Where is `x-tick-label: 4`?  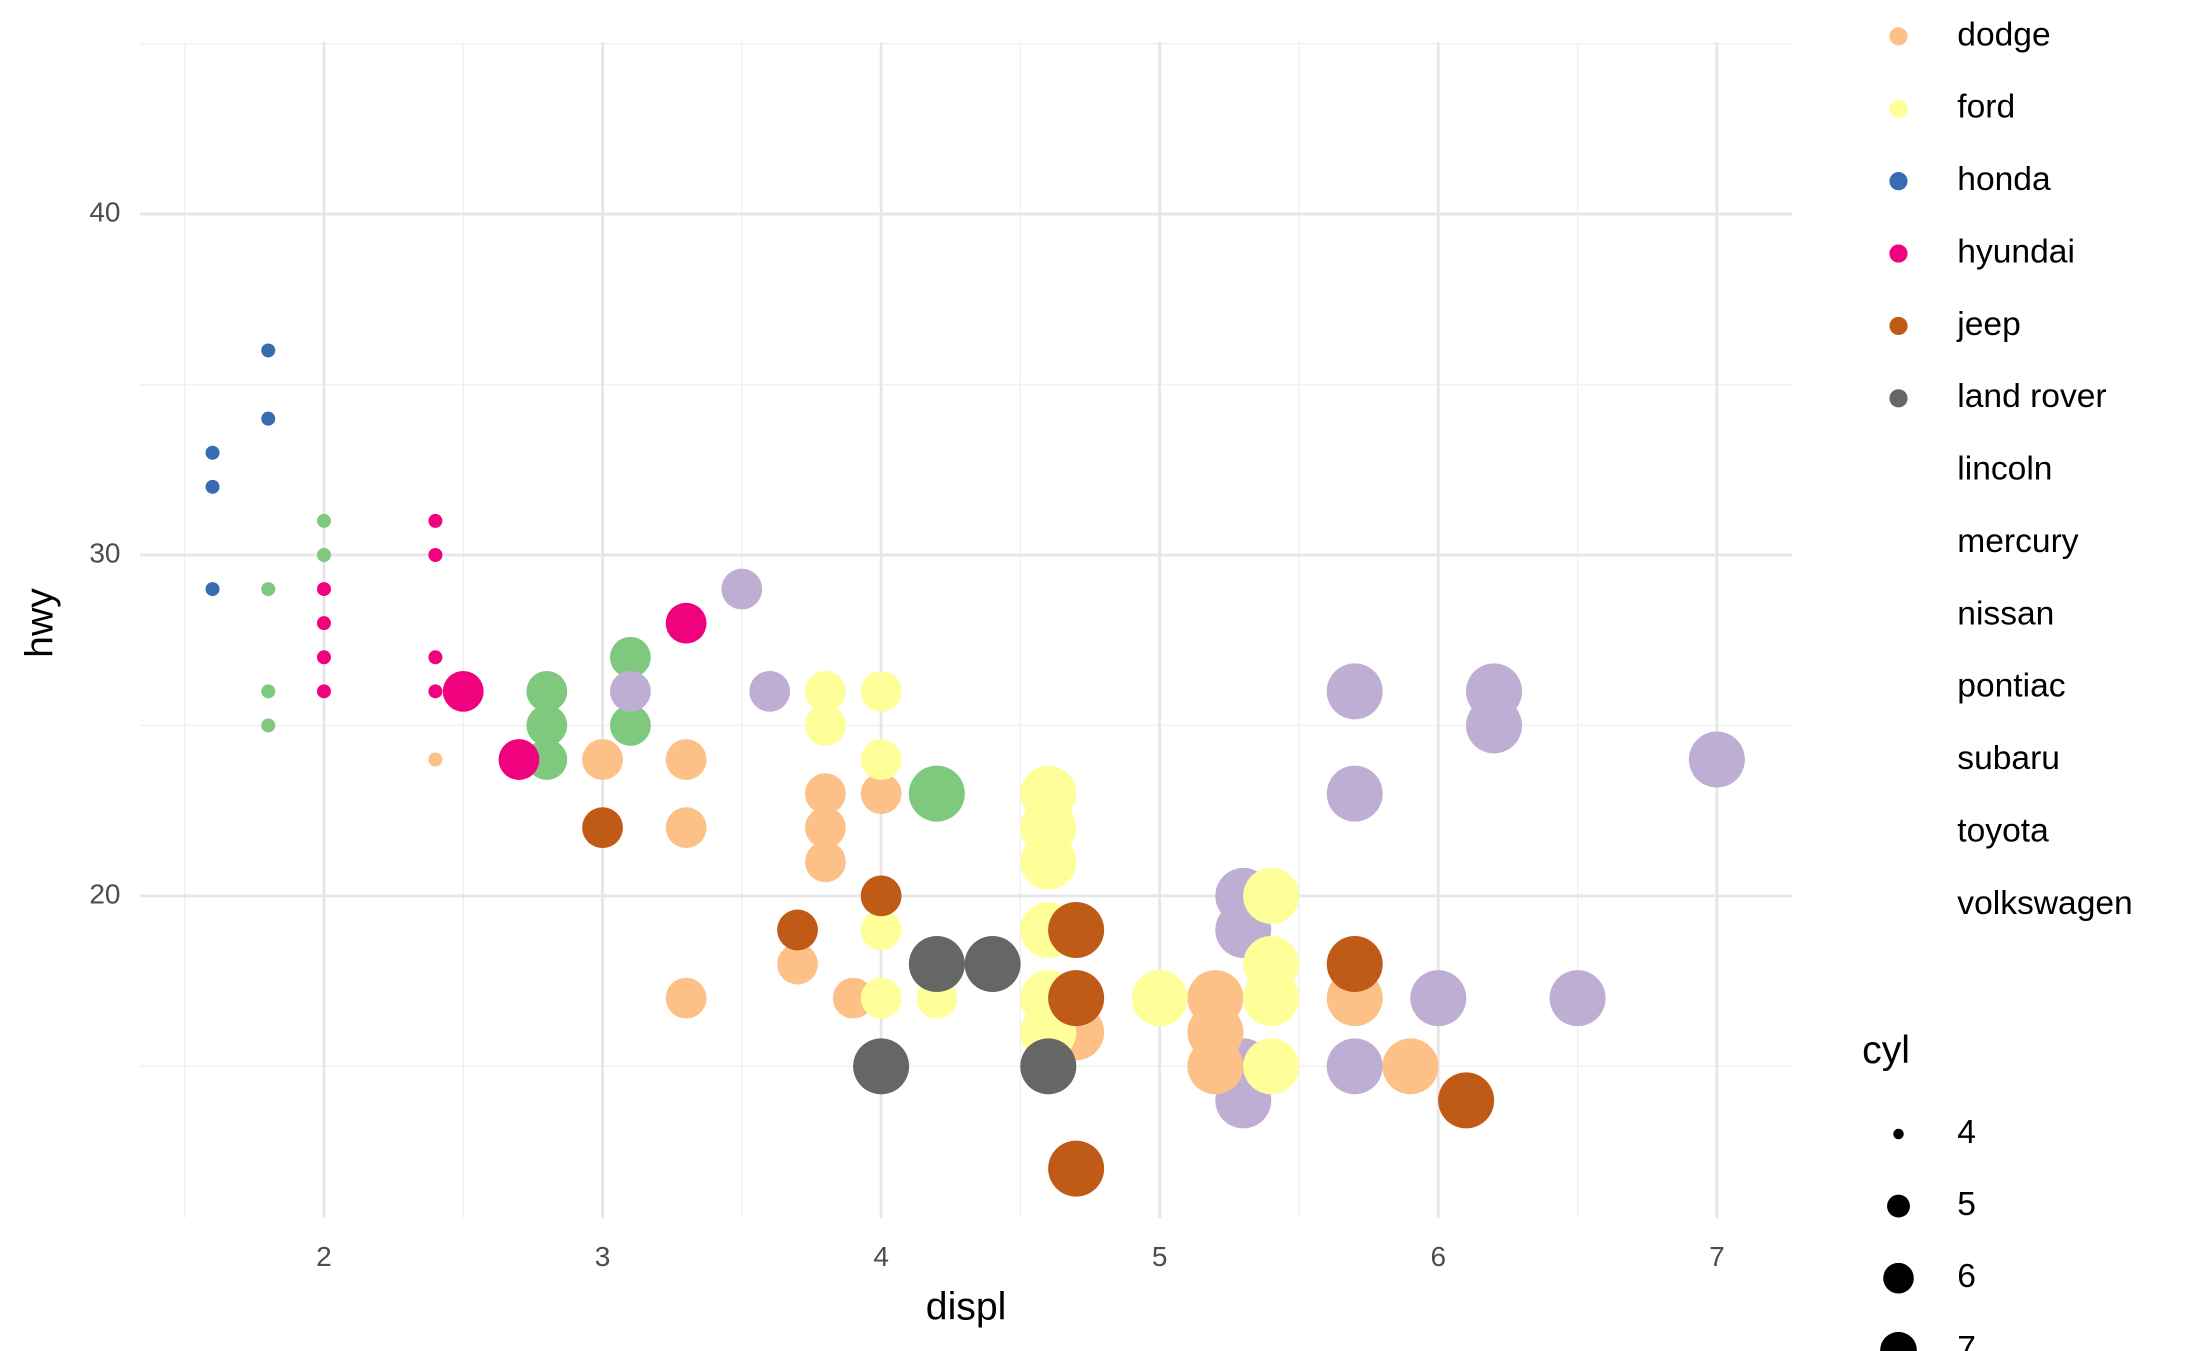
x-tick-label: 4 is located at coordinates (881, 1256).